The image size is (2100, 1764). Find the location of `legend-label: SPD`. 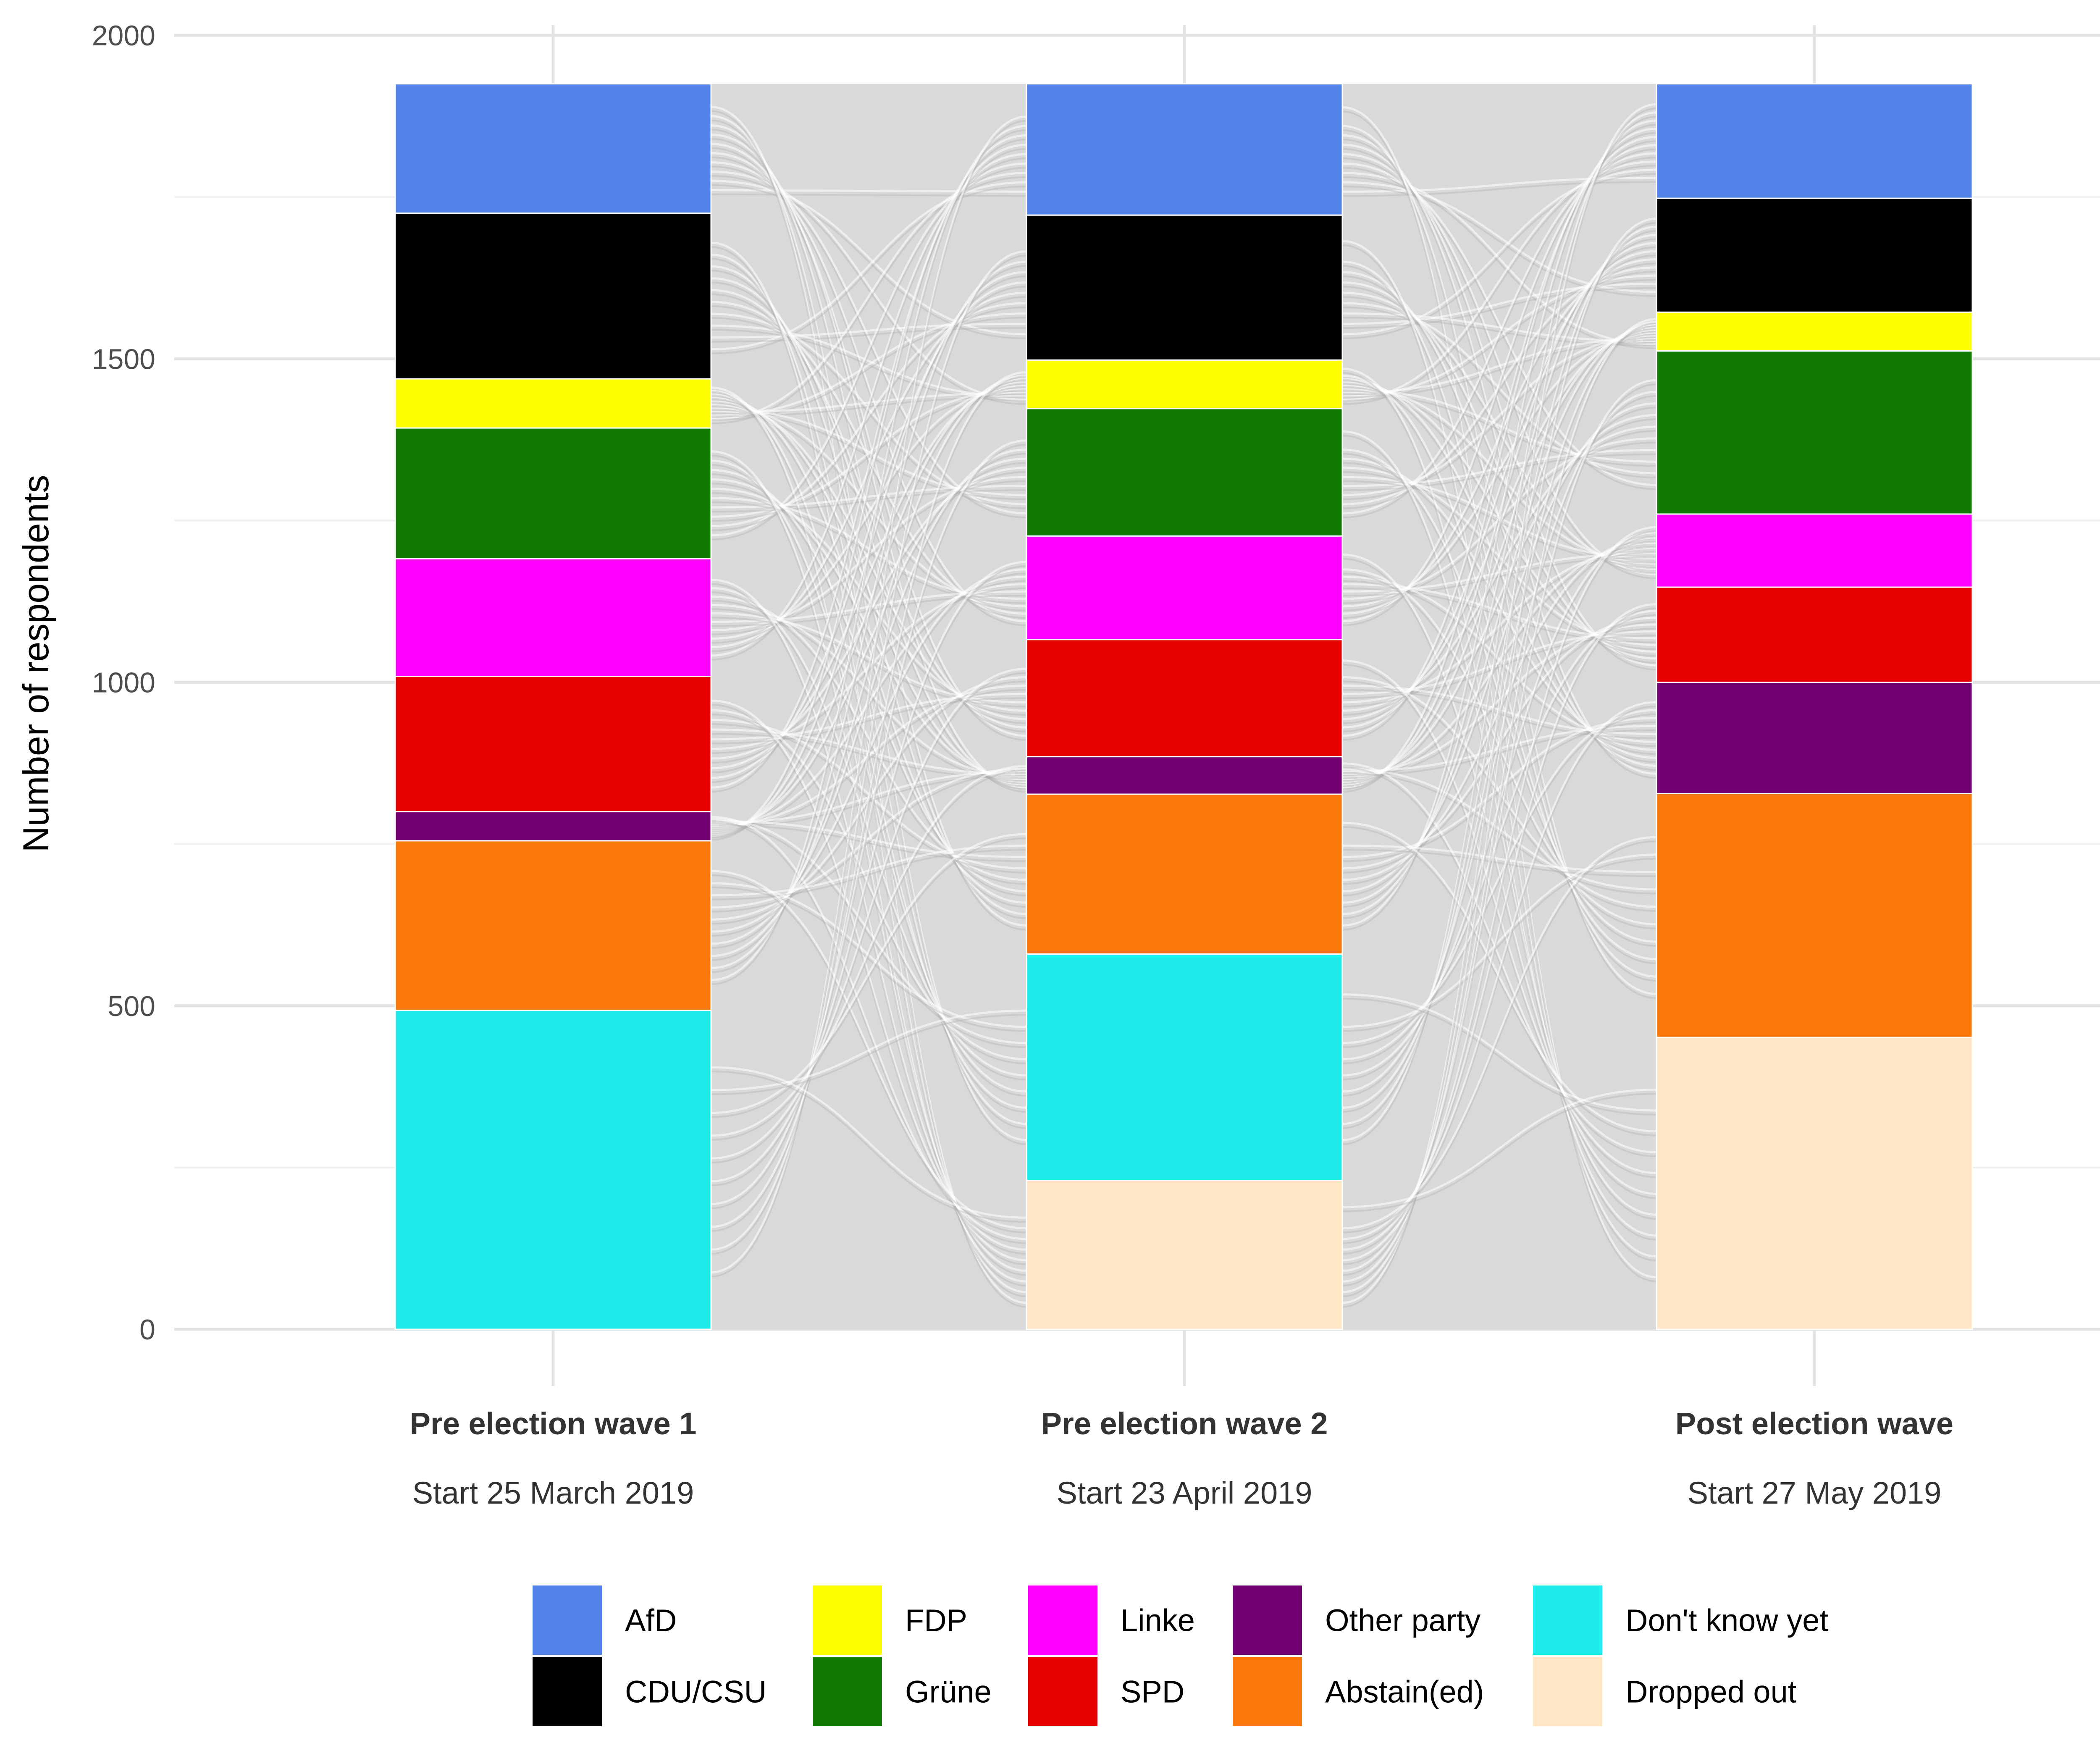

legend-label: SPD is located at coordinates (1152, 1692).